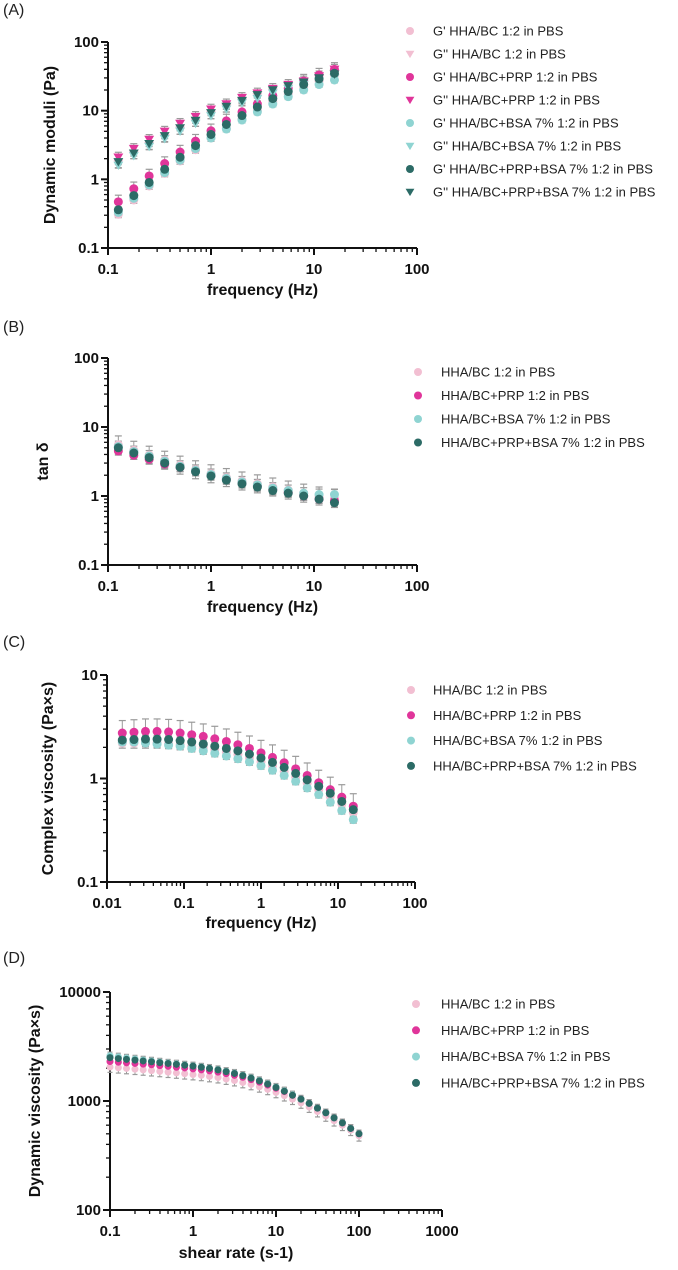 This screenshot has height=1270, width=678. I want to click on legend-label: G'' HHA/BC+PRP 1:2 in PBS, so click(516, 100).